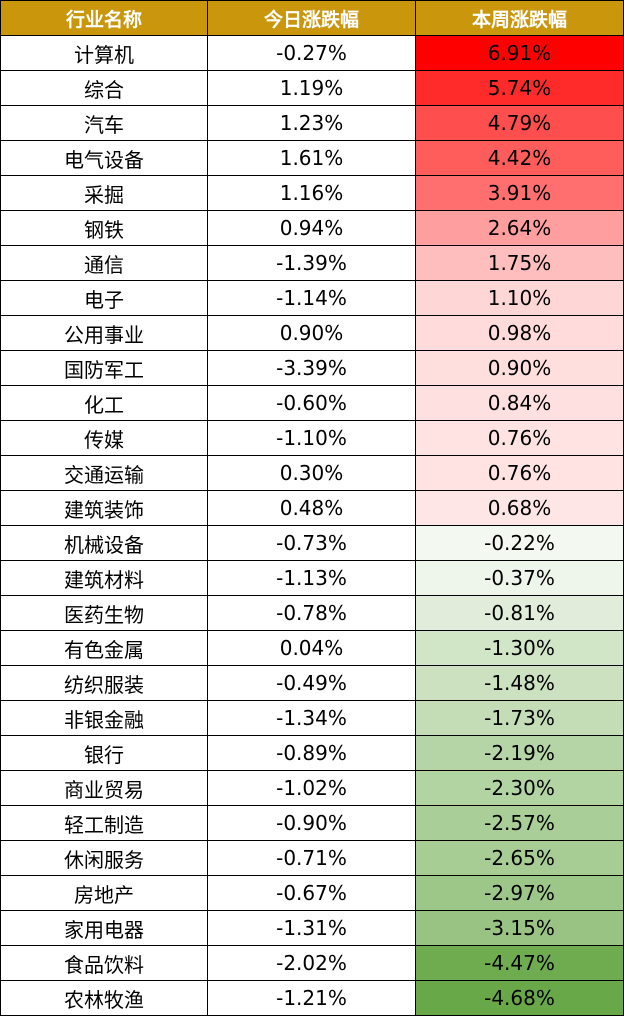 Image resolution: width=624 pixels, height=1019 pixels. What do you see at coordinates (519, 788) in the screenshot?
I see `weekly-change: -2.30%` at bounding box center [519, 788].